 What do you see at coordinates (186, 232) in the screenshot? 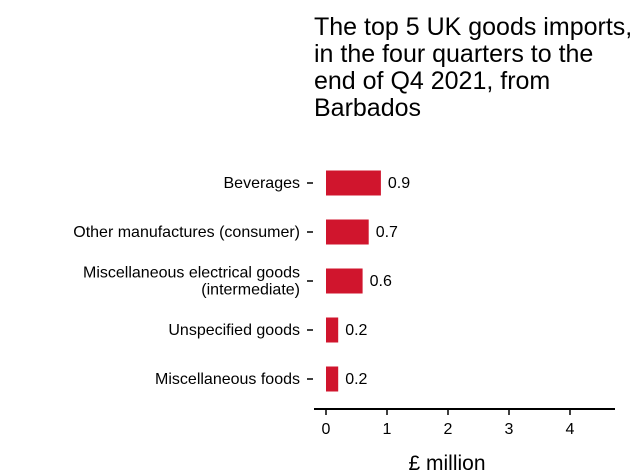
I see `category-label-2: Other manufactures (consumer)` at bounding box center [186, 232].